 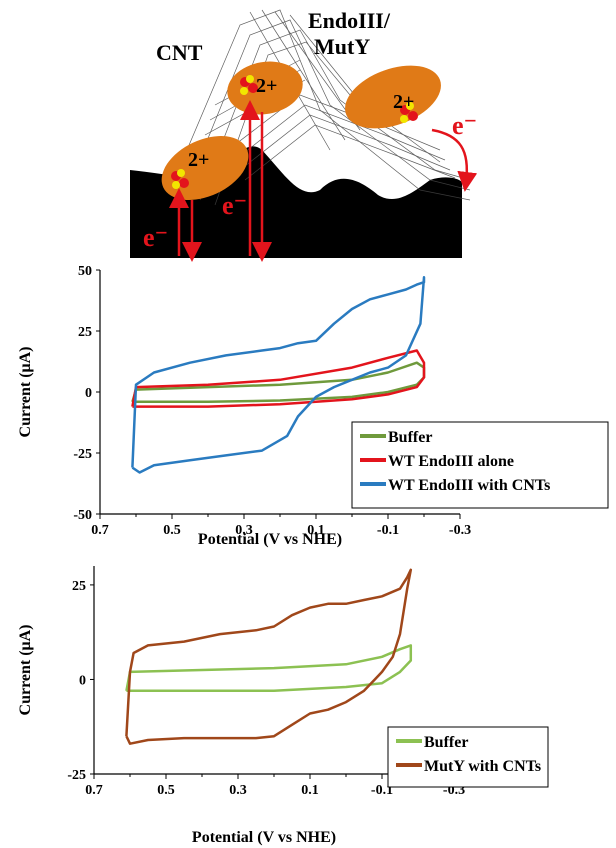 I want to click on cluster-left: 2+, so click(x=190, y=169).